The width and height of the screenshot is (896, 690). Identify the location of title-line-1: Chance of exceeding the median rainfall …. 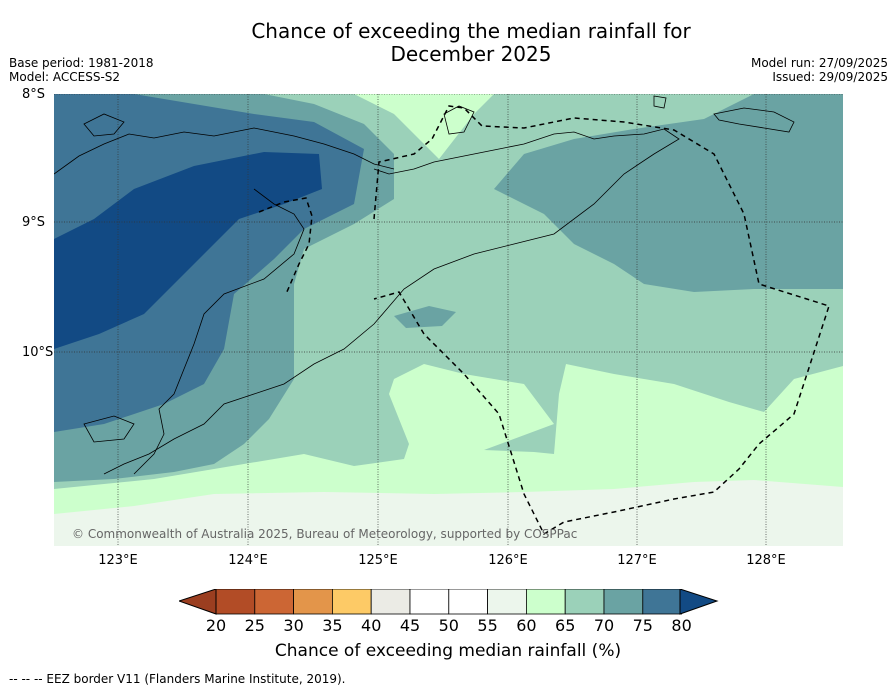
(471, 31).